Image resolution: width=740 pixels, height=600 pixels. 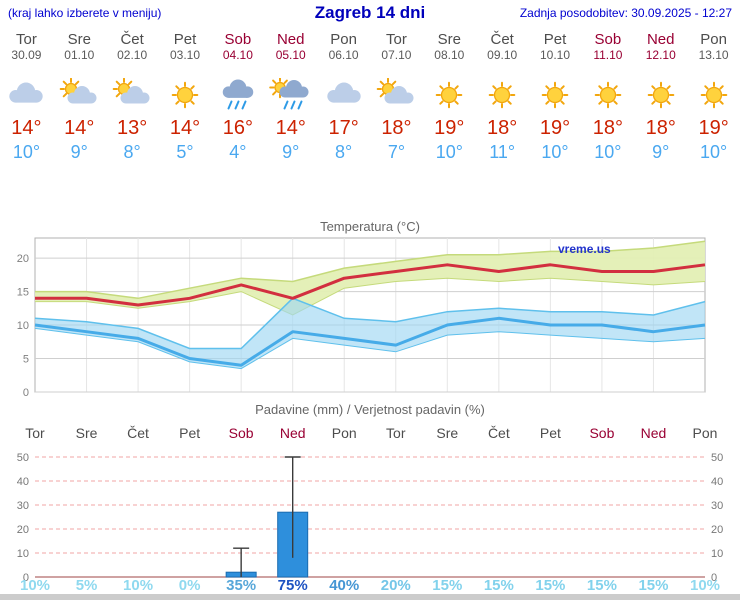 I want to click on day-date: 05.10, so click(x=290, y=55).